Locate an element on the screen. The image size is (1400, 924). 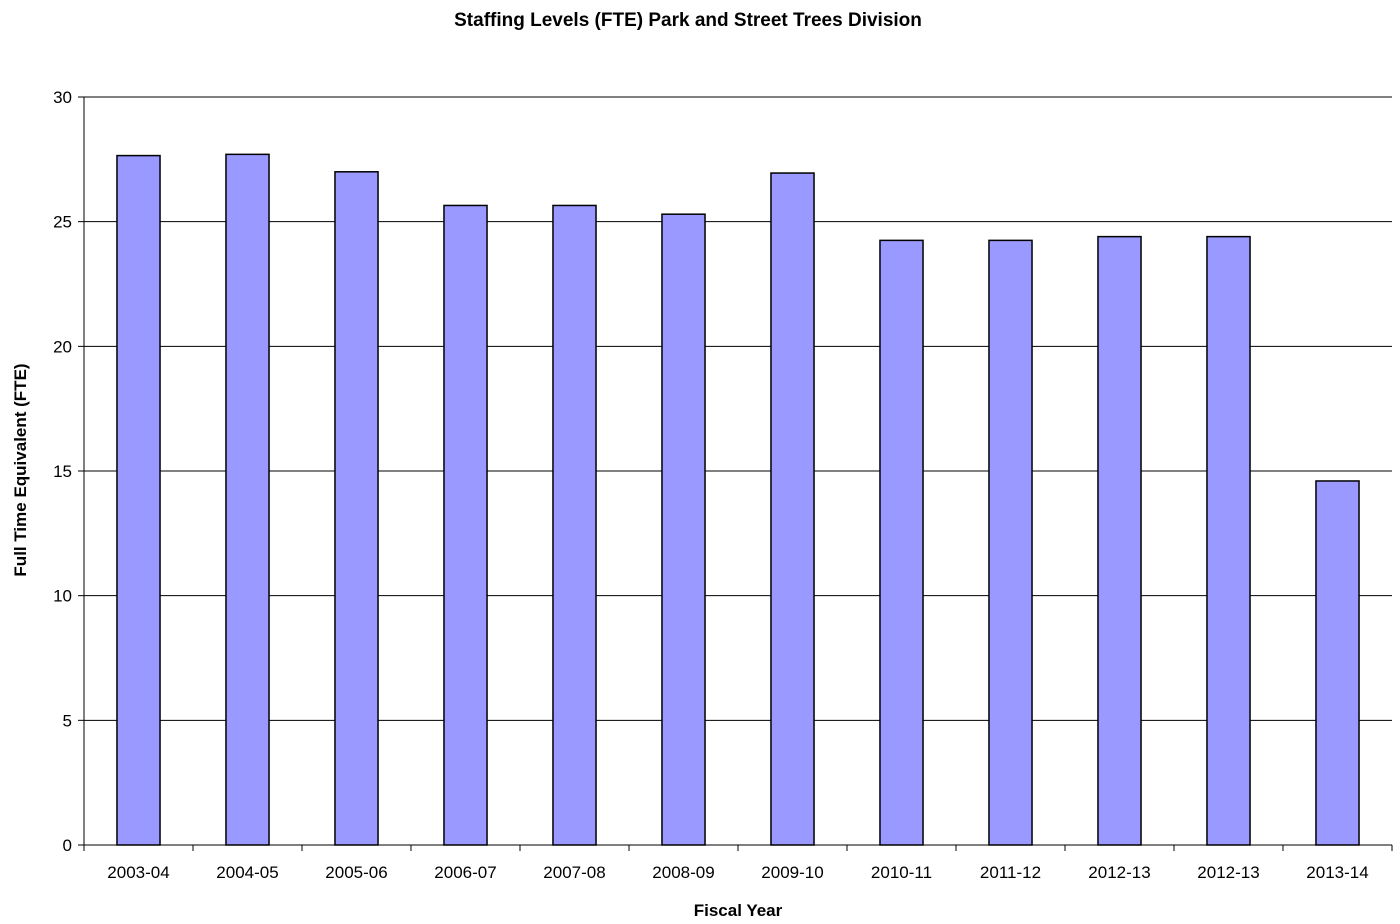
x-tick-label: 2013-14 is located at coordinates (1337, 872).